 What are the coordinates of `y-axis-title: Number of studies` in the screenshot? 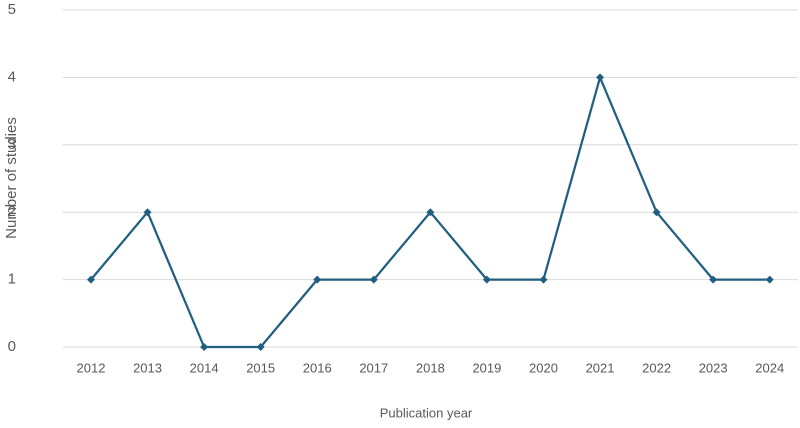 It's located at (11, 178).